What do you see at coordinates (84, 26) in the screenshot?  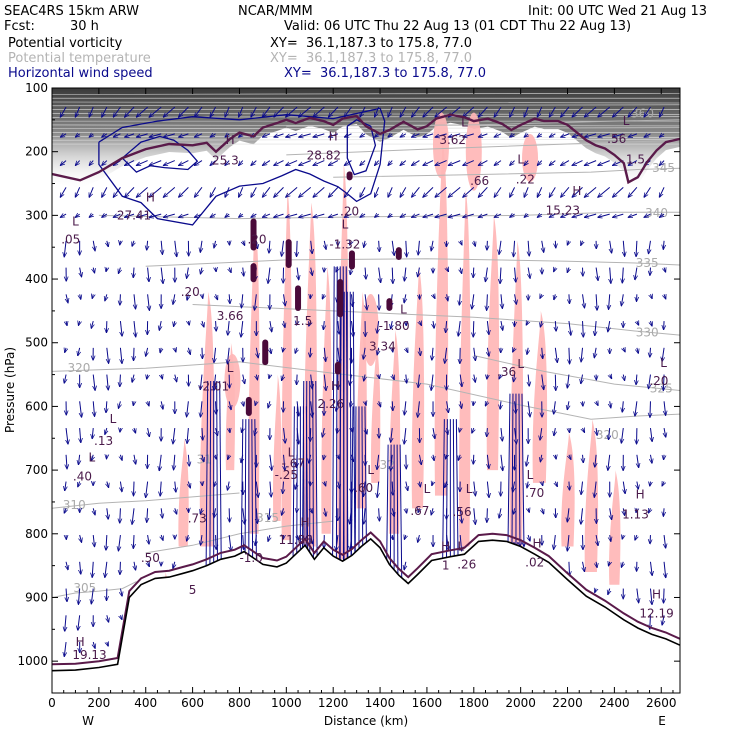 I see `forecast-hours: 30 h` at bounding box center [84, 26].